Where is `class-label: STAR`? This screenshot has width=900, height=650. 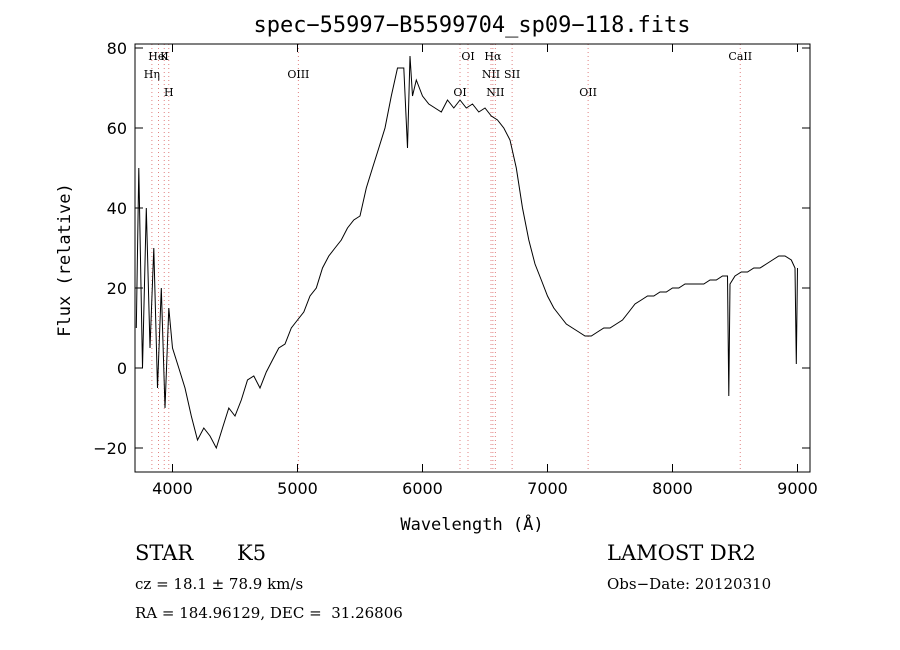 class-label: STAR is located at coordinates (164, 553).